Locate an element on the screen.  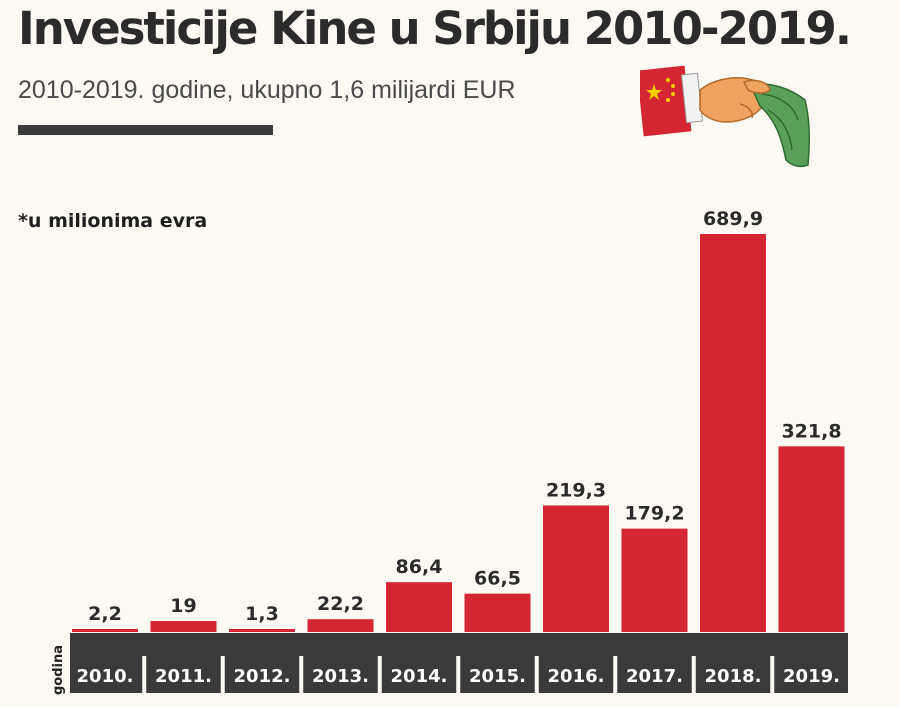
bar-2013 is located at coordinates (340, 625).